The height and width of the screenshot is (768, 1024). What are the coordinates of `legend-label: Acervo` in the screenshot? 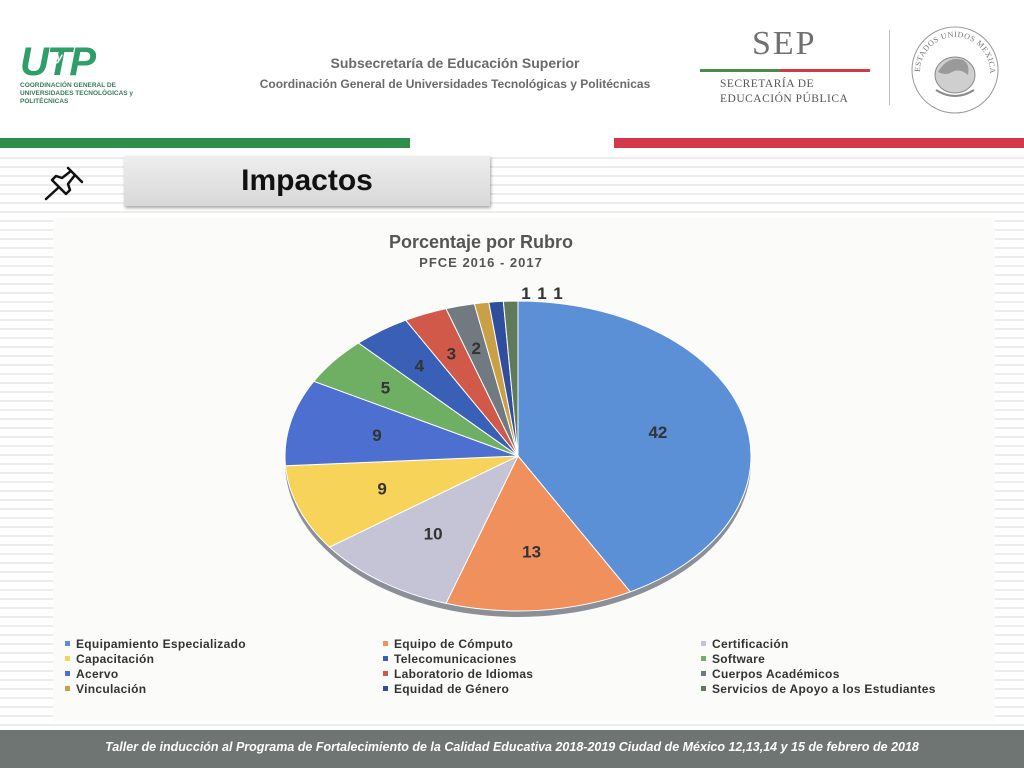 It's located at (97, 673).